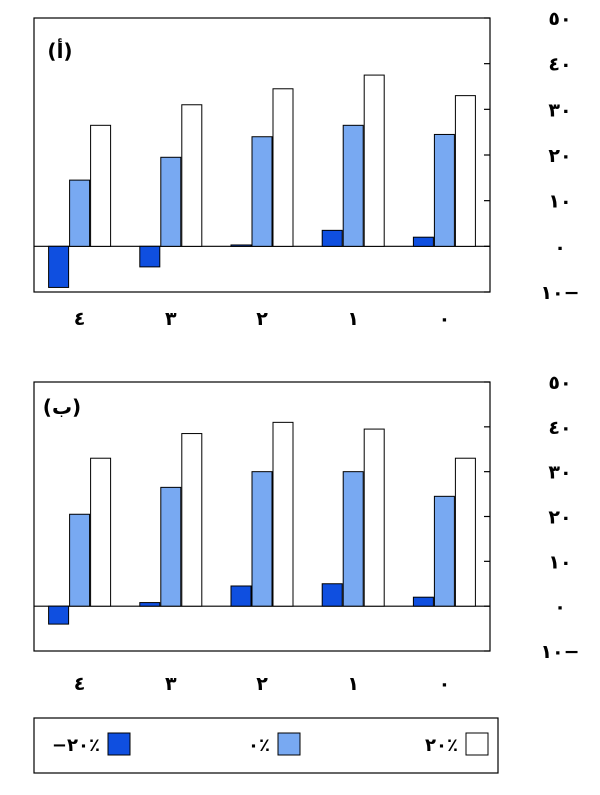 The width and height of the screenshot is (600, 795). Describe the element at coordinates (259, 745) in the screenshot. I see `legend-label: ٠٪` at that location.